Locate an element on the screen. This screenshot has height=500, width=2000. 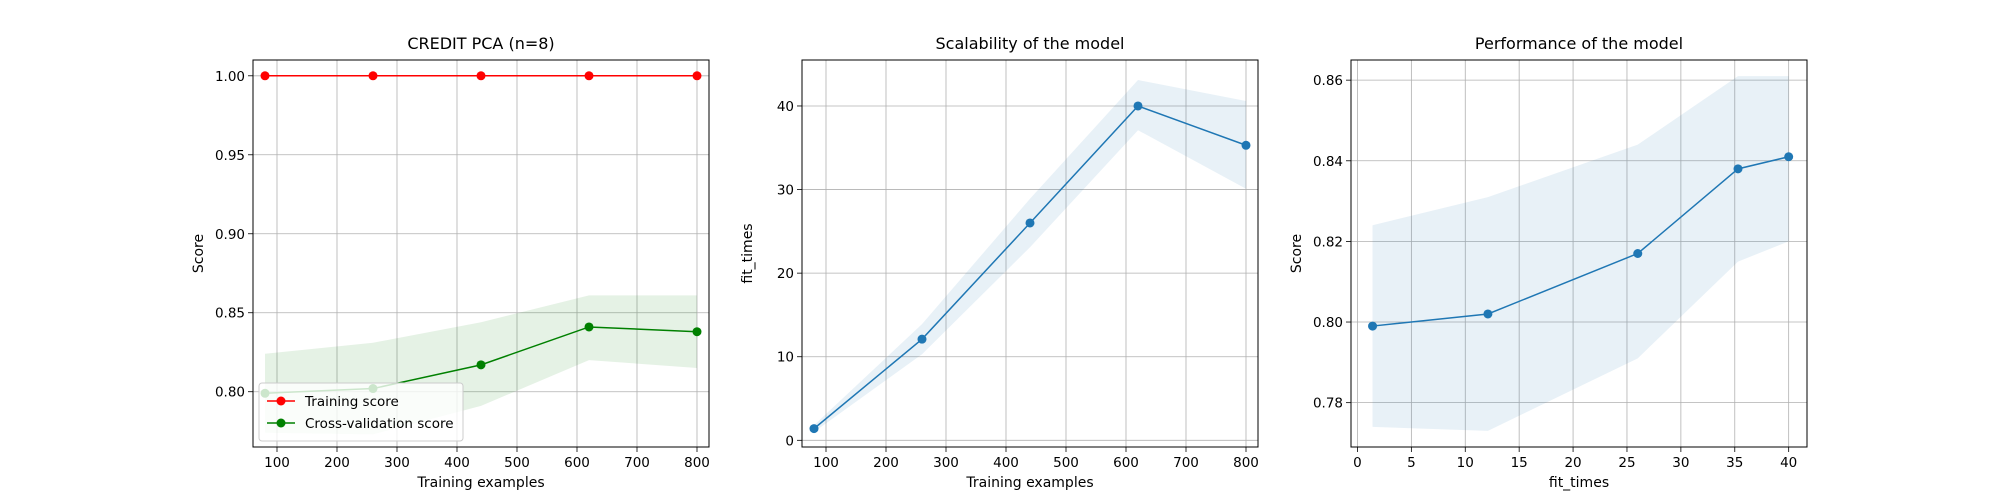
x-tick-label-7: 35 is located at coordinates (1734, 463).